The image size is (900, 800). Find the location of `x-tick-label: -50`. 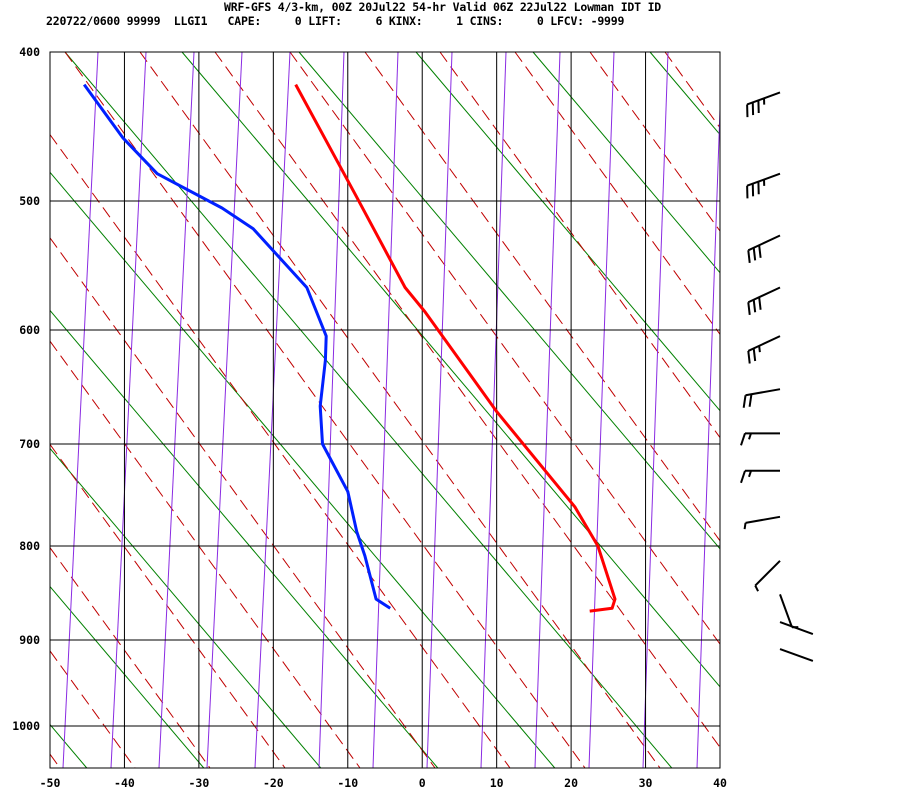

x-tick-label: -50 is located at coordinates (50, 783).